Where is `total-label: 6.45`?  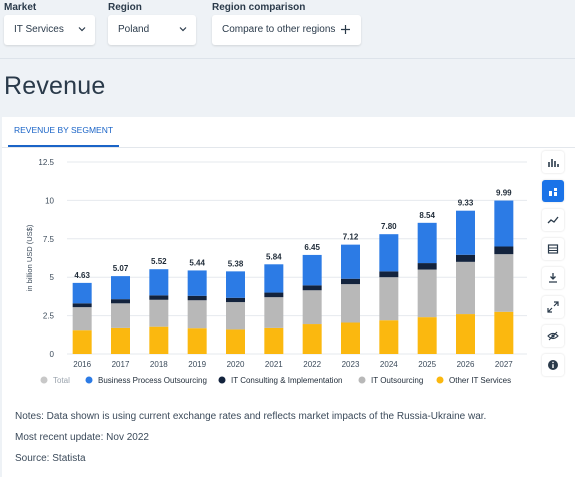 total-label: 6.45 is located at coordinates (312, 247).